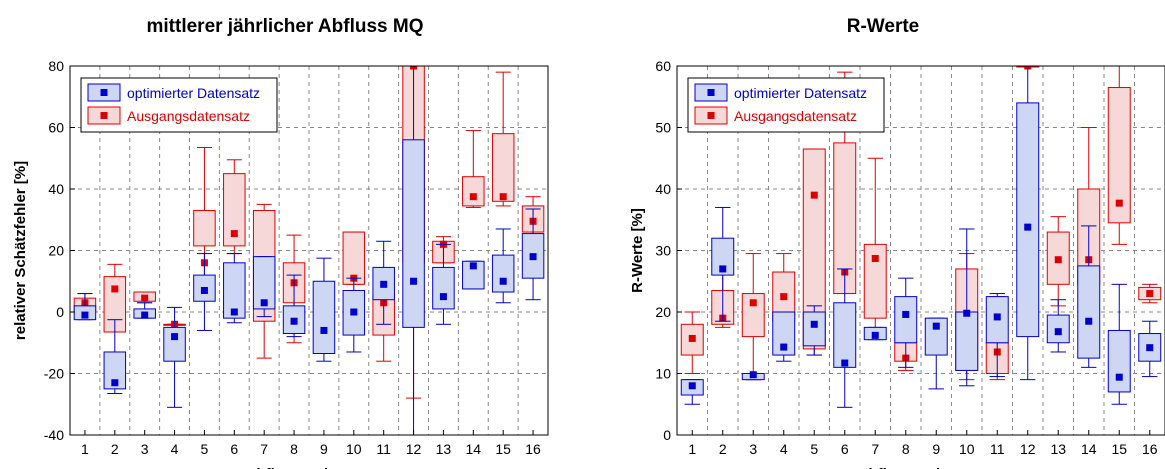  I want to click on y-axis-label: relativer Schätzfehler [%], so click(20, 250).